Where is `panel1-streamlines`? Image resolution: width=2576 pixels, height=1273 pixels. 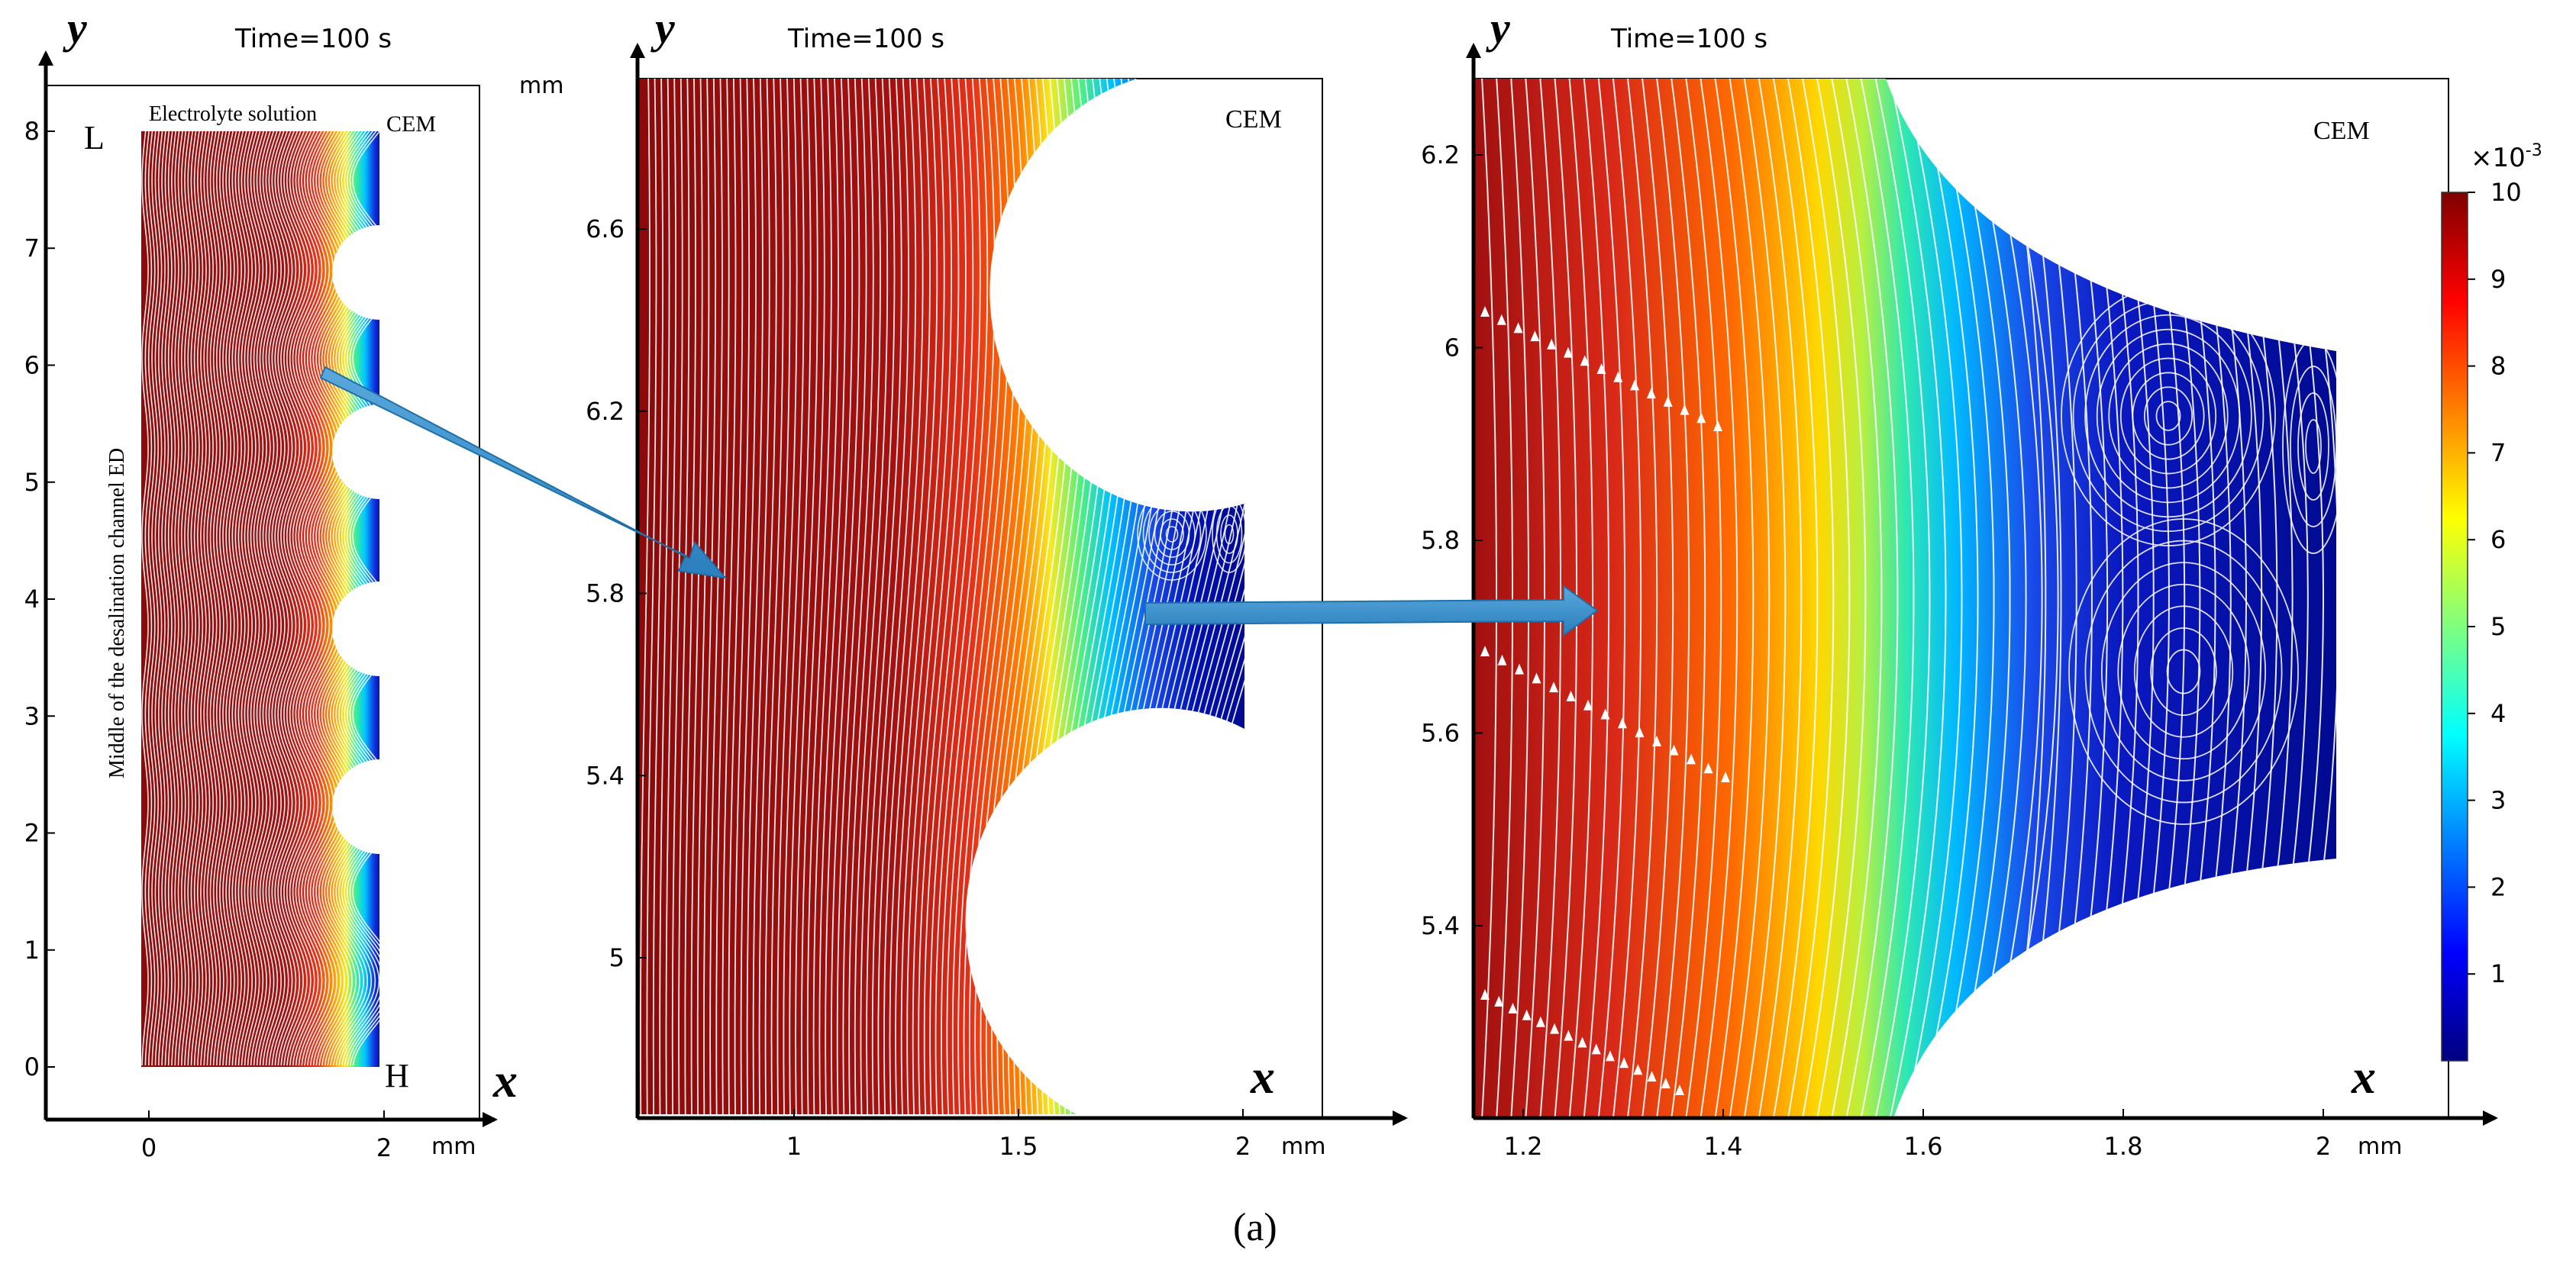
panel1-streamlines is located at coordinates (260, 598).